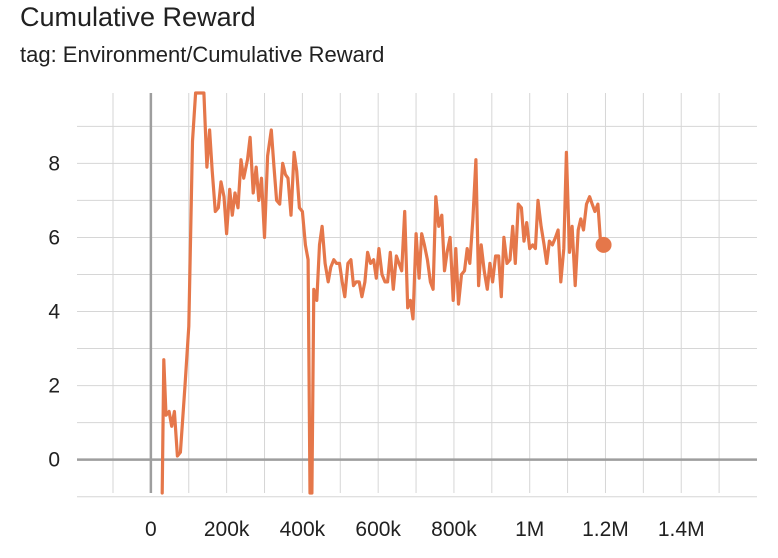 The height and width of the screenshot is (558, 778). What do you see at coordinates (227, 529) in the screenshot?
I see `x-tick-label: 200k` at bounding box center [227, 529].